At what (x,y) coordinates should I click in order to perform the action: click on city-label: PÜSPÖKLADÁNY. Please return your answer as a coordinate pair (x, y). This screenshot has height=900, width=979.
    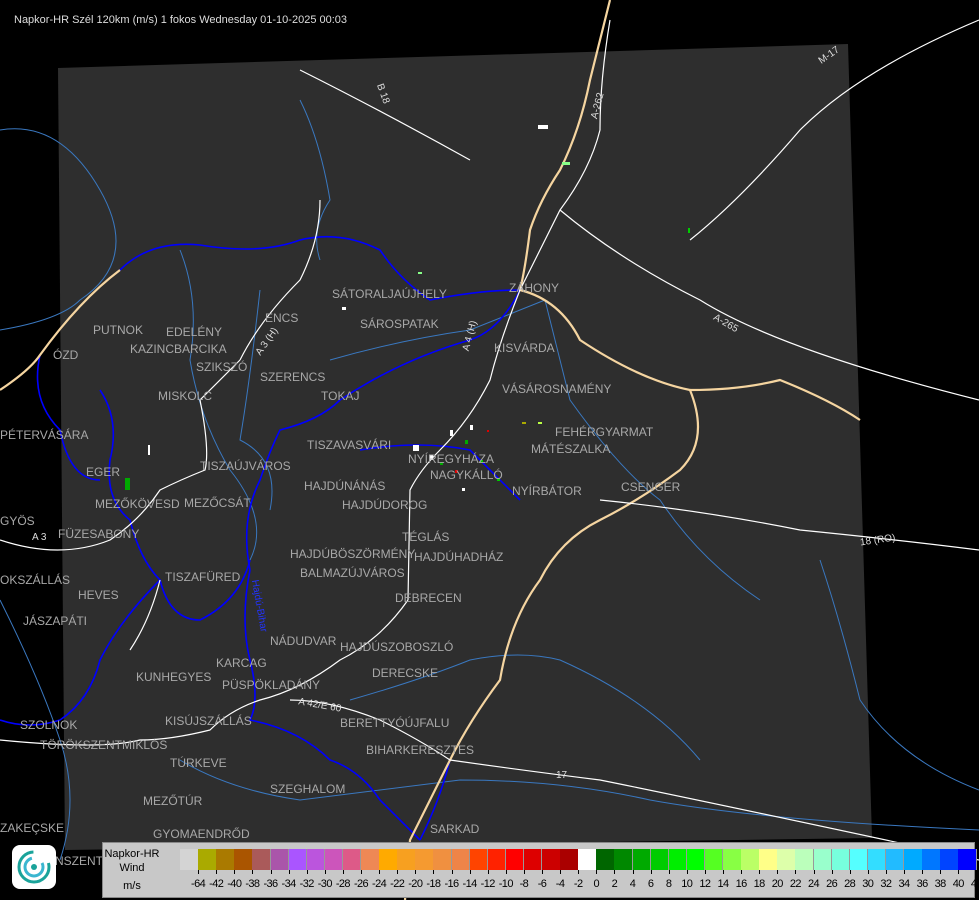
    Looking at the image, I should click on (271, 685).